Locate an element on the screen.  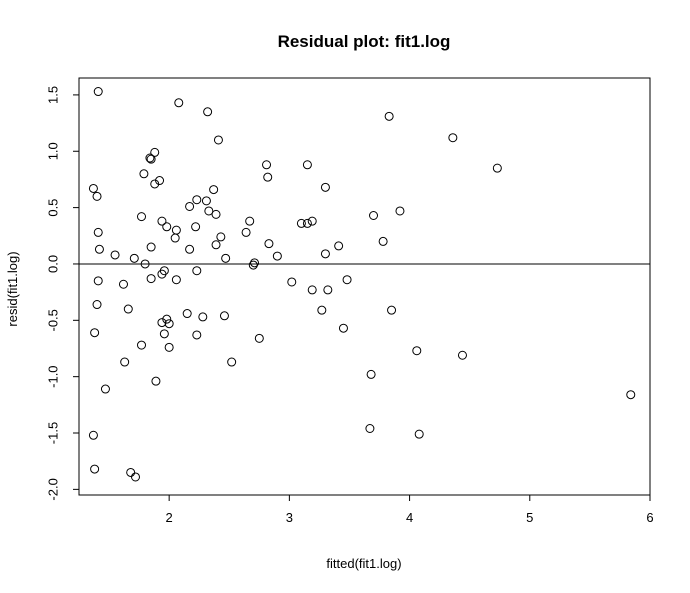
x-axis-label: fitted(fit1.log) is located at coordinates (363, 563).